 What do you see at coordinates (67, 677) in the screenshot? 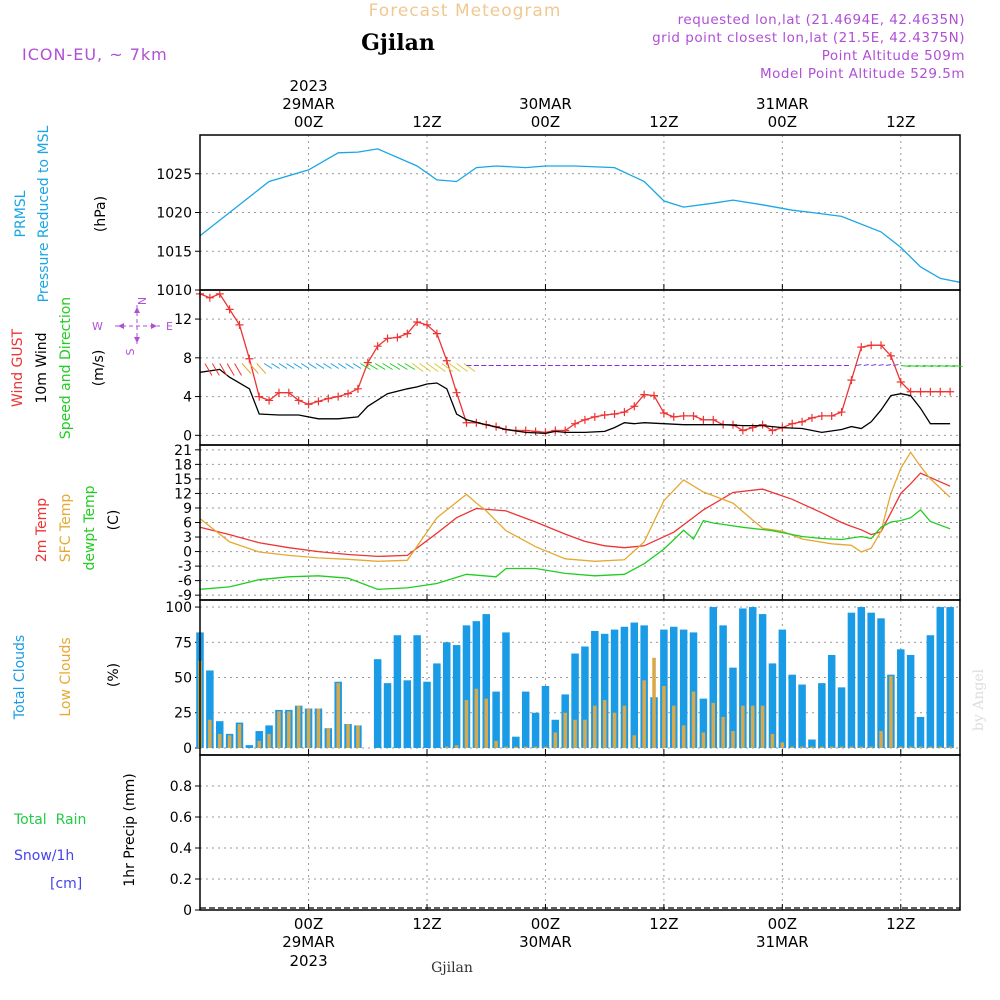
I see `cloud-labels: Total Clouds Low Clouds (%)` at bounding box center [67, 677].